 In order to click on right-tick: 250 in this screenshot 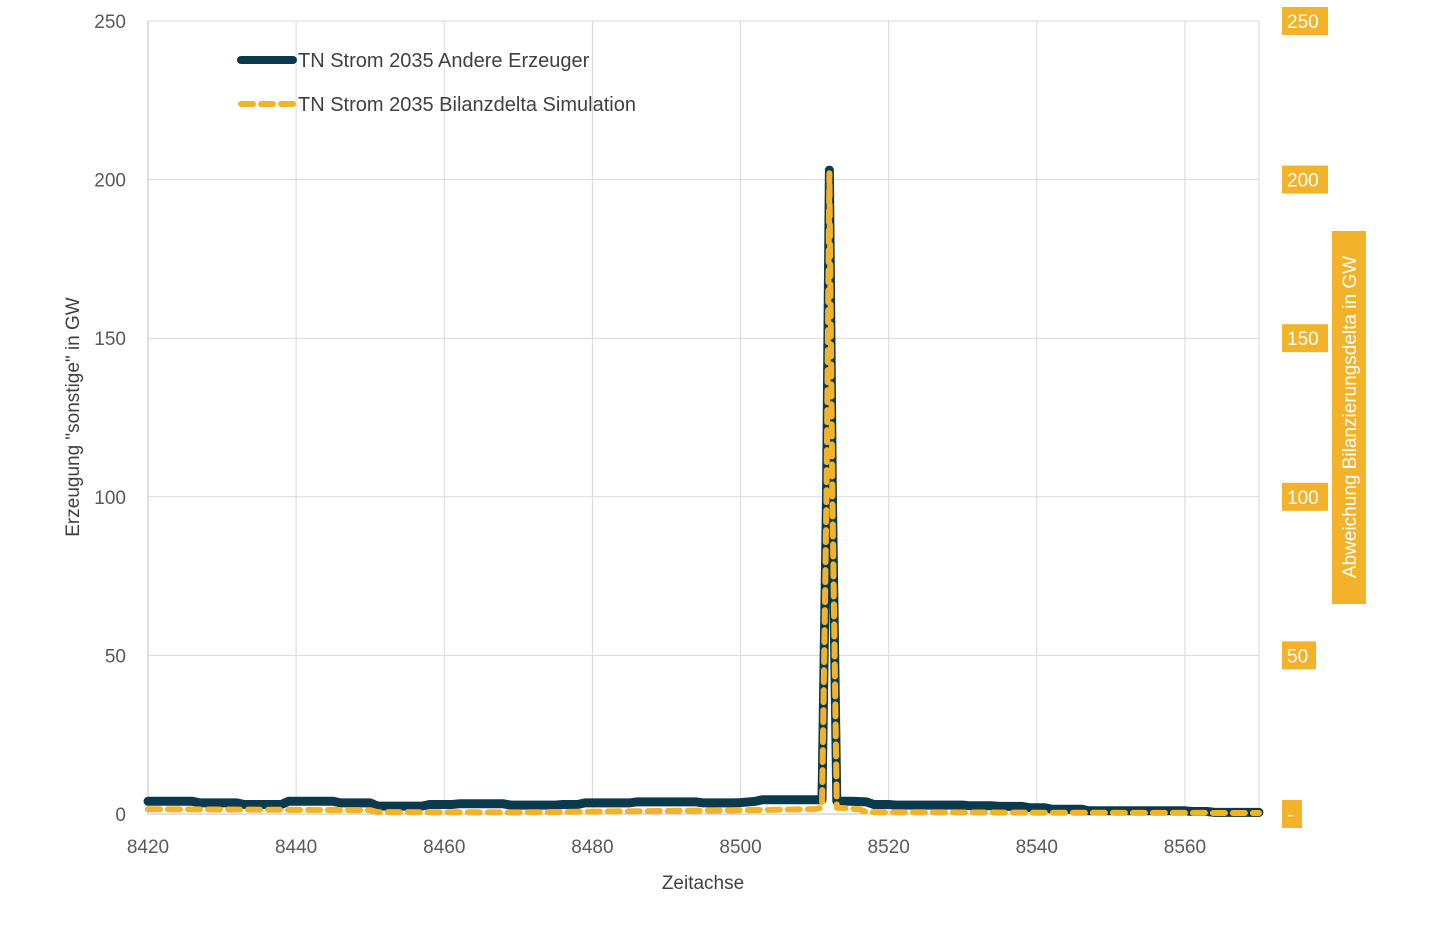, I will do `click(1305, 21)`.